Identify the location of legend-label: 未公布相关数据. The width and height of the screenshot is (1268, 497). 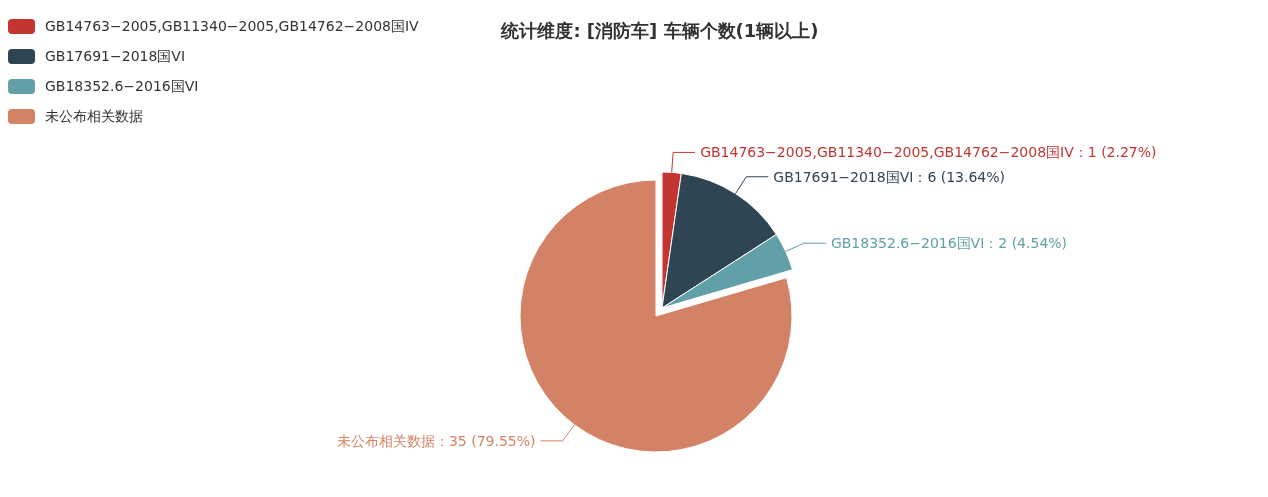
(94, 116).